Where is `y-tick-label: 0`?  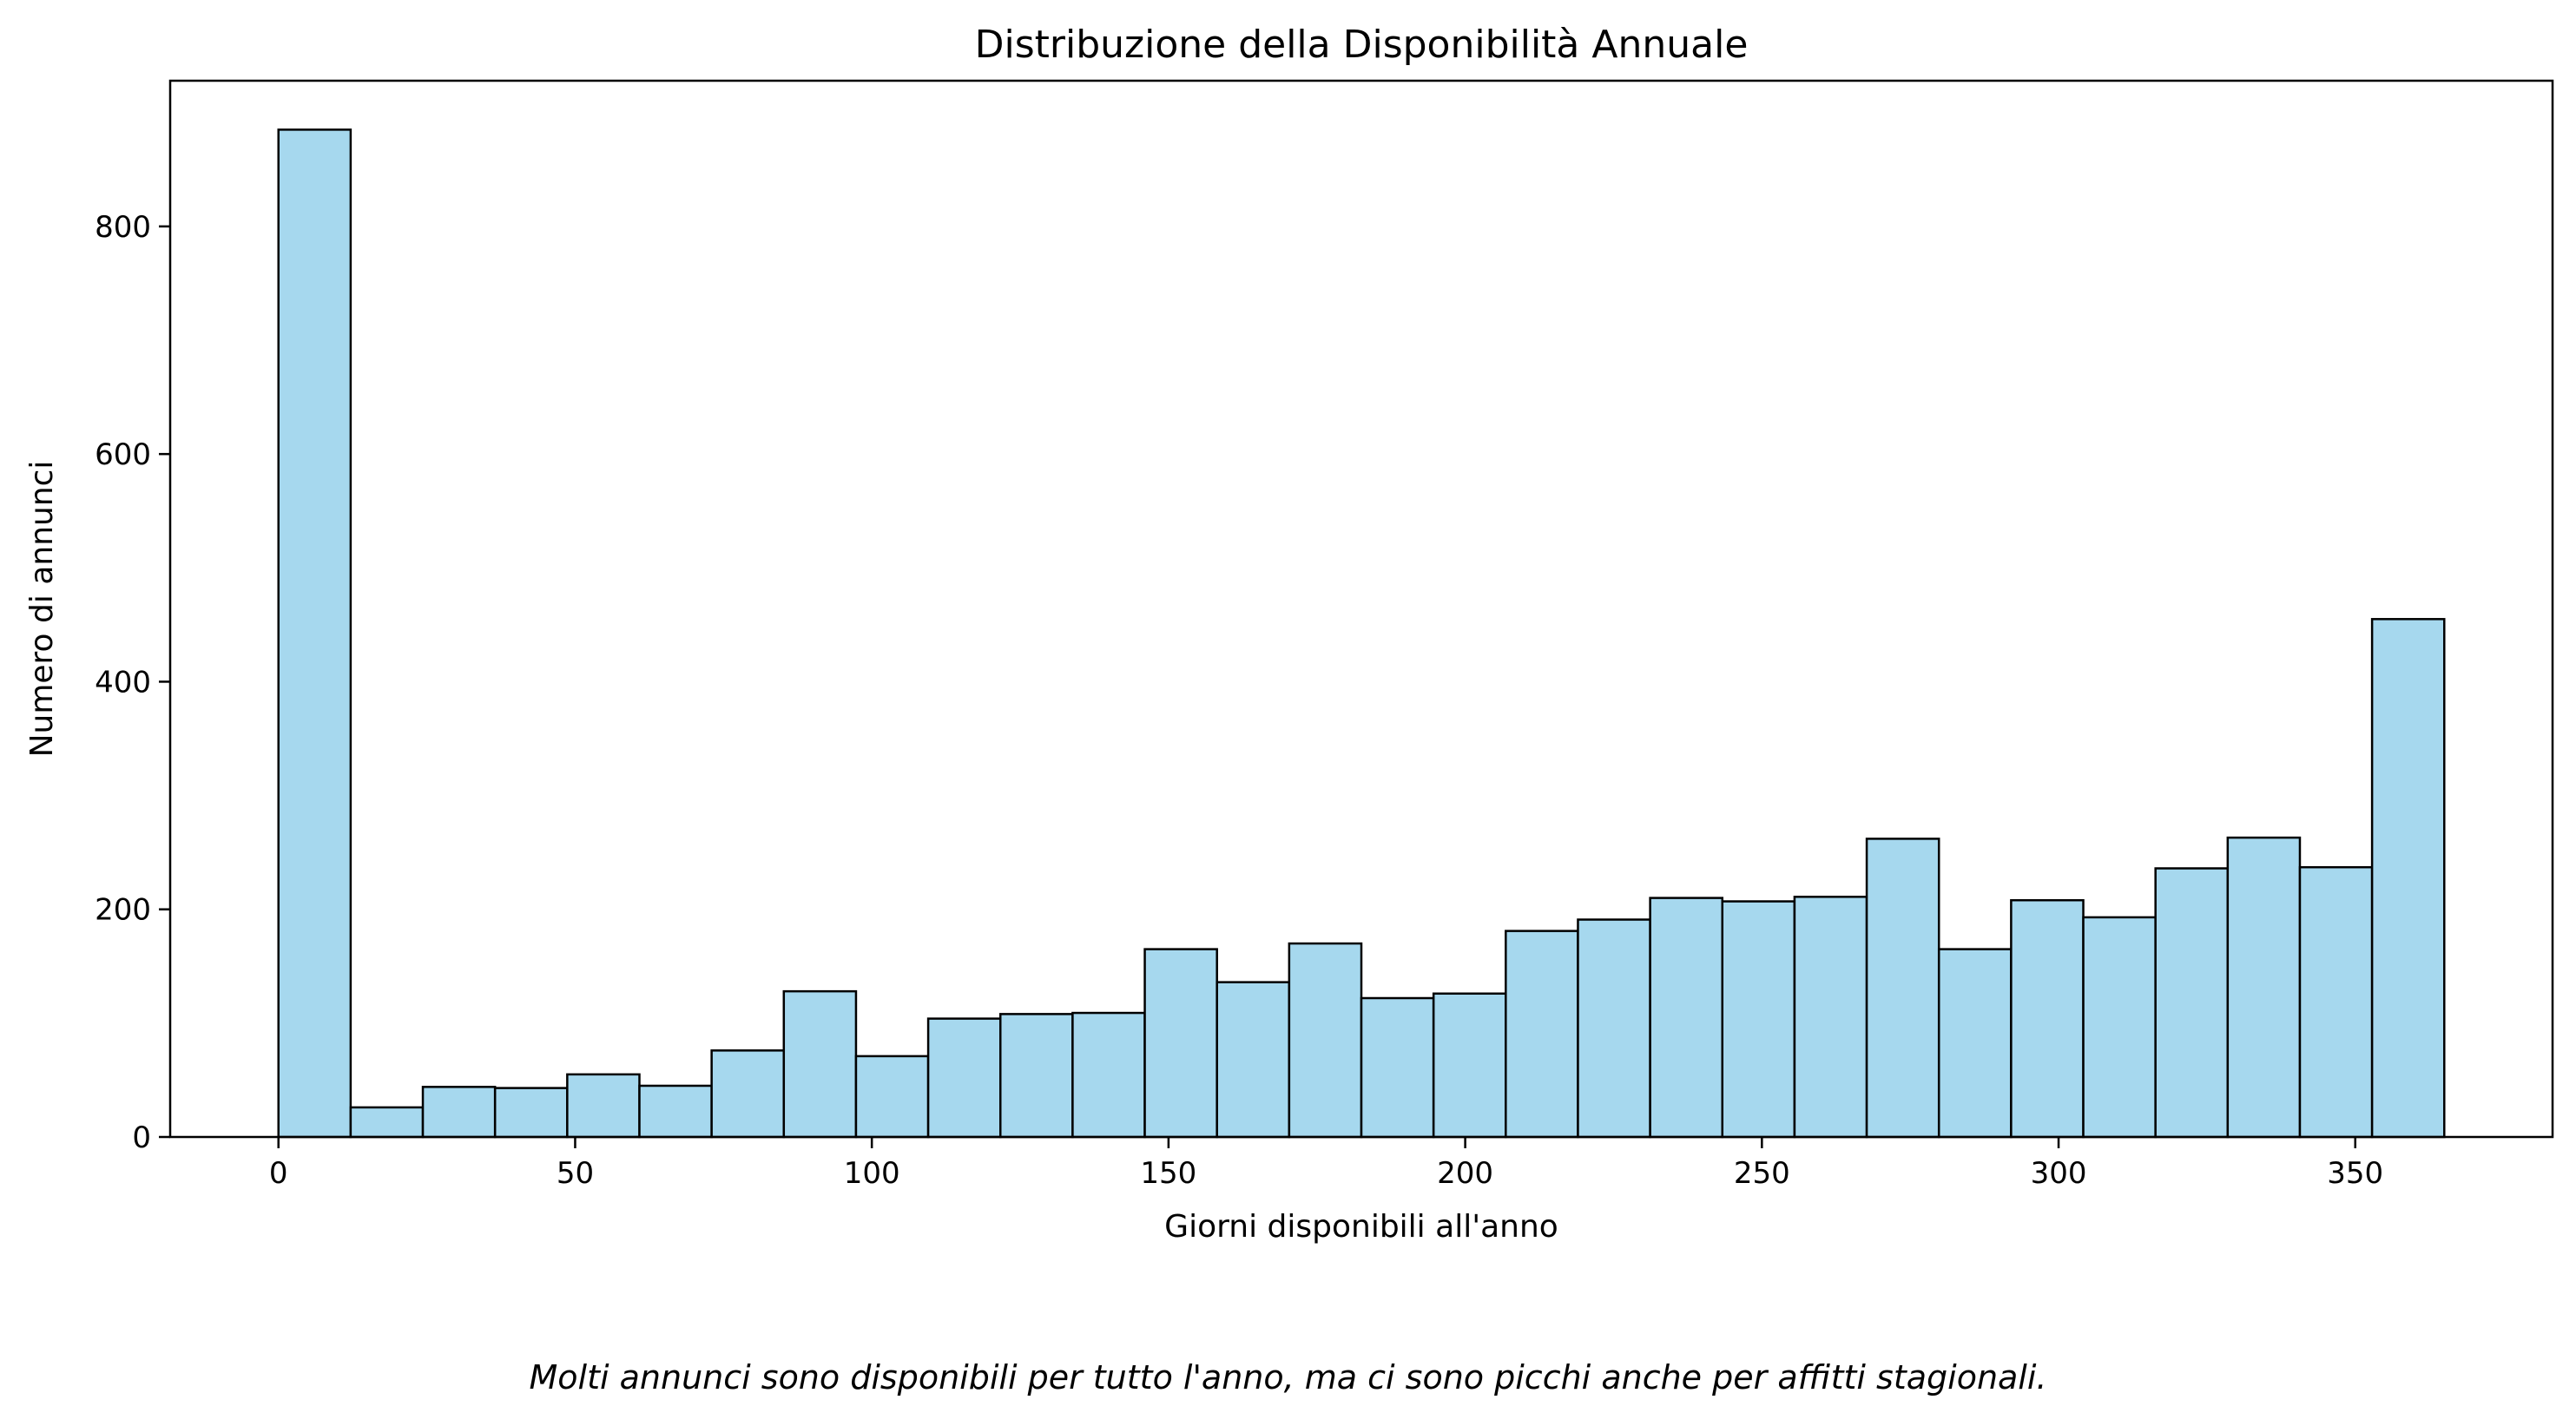
y-tick-label: 0 is located at coordinates (141, 1137).